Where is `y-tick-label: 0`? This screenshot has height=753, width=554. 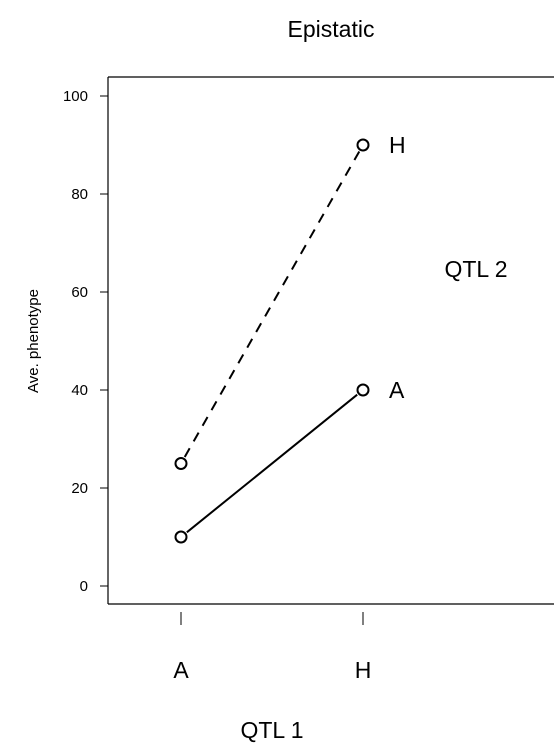
y-tick-label: 0 is located at coordinates (84, 586).